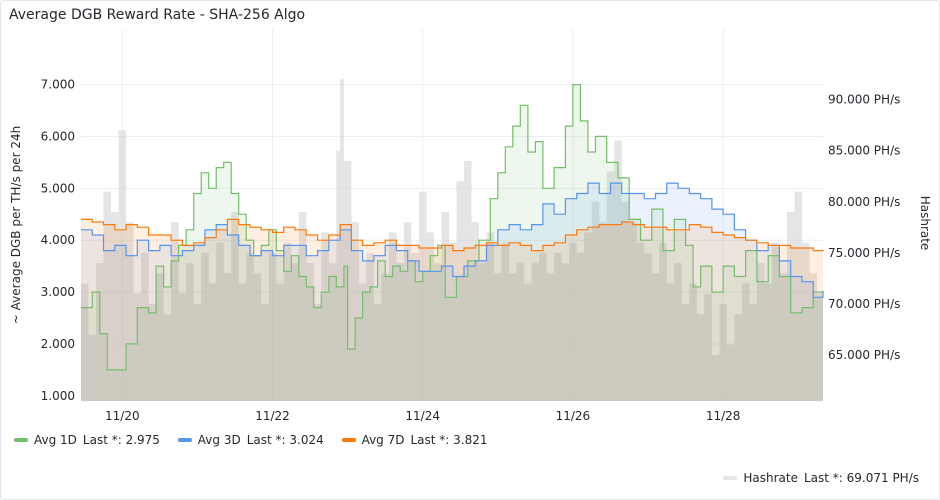 The height and width of the screenshot is (500, 940). I want to click on y2-tick-label-6: 90.000 PH/s, so click(864, 100).